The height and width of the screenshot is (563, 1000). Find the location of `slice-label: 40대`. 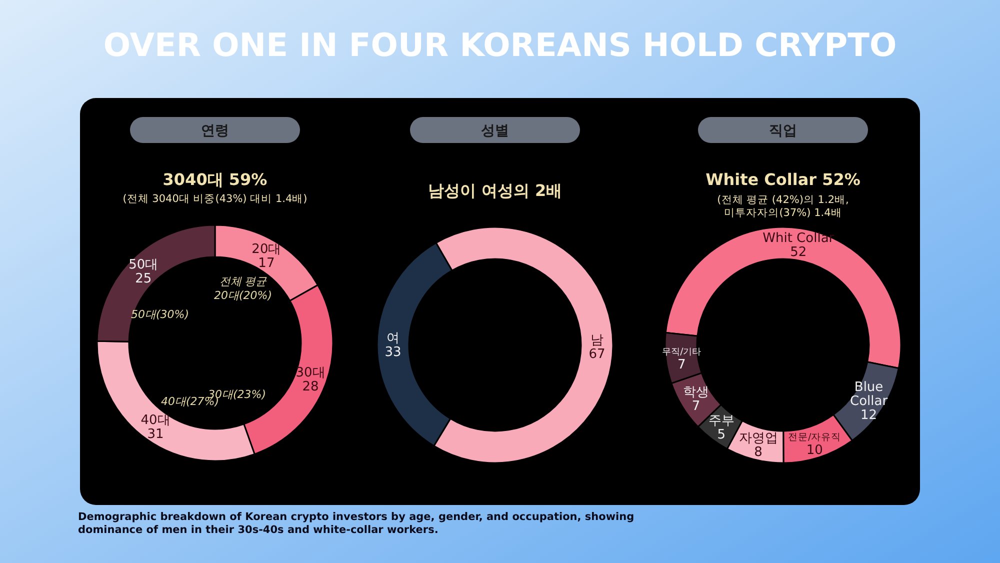

slice-label: 40대 is located at coordinates (155, 420).